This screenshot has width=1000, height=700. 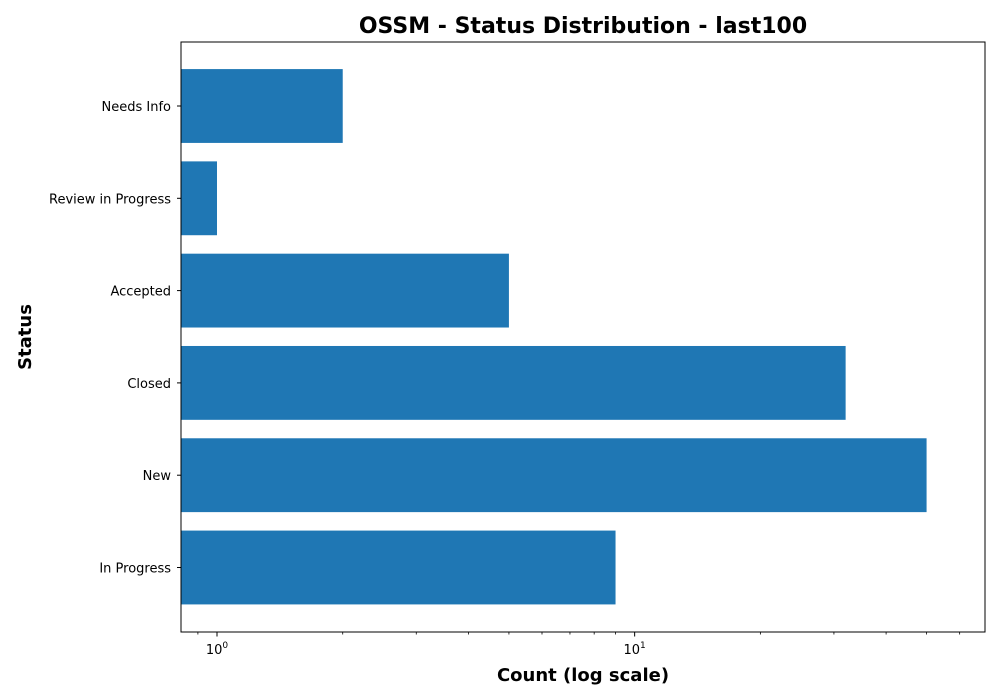 What do you see at coordinates (25, 337) in the screenshot?
I see `y-axis-label: Status` at bounding box center [25, 337].